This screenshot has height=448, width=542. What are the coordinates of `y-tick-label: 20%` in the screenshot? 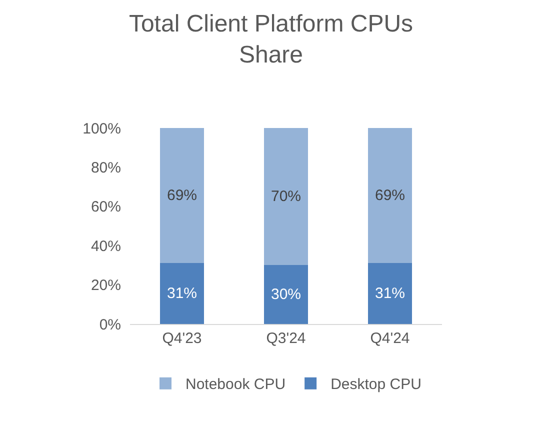 It's located at (105, 285).